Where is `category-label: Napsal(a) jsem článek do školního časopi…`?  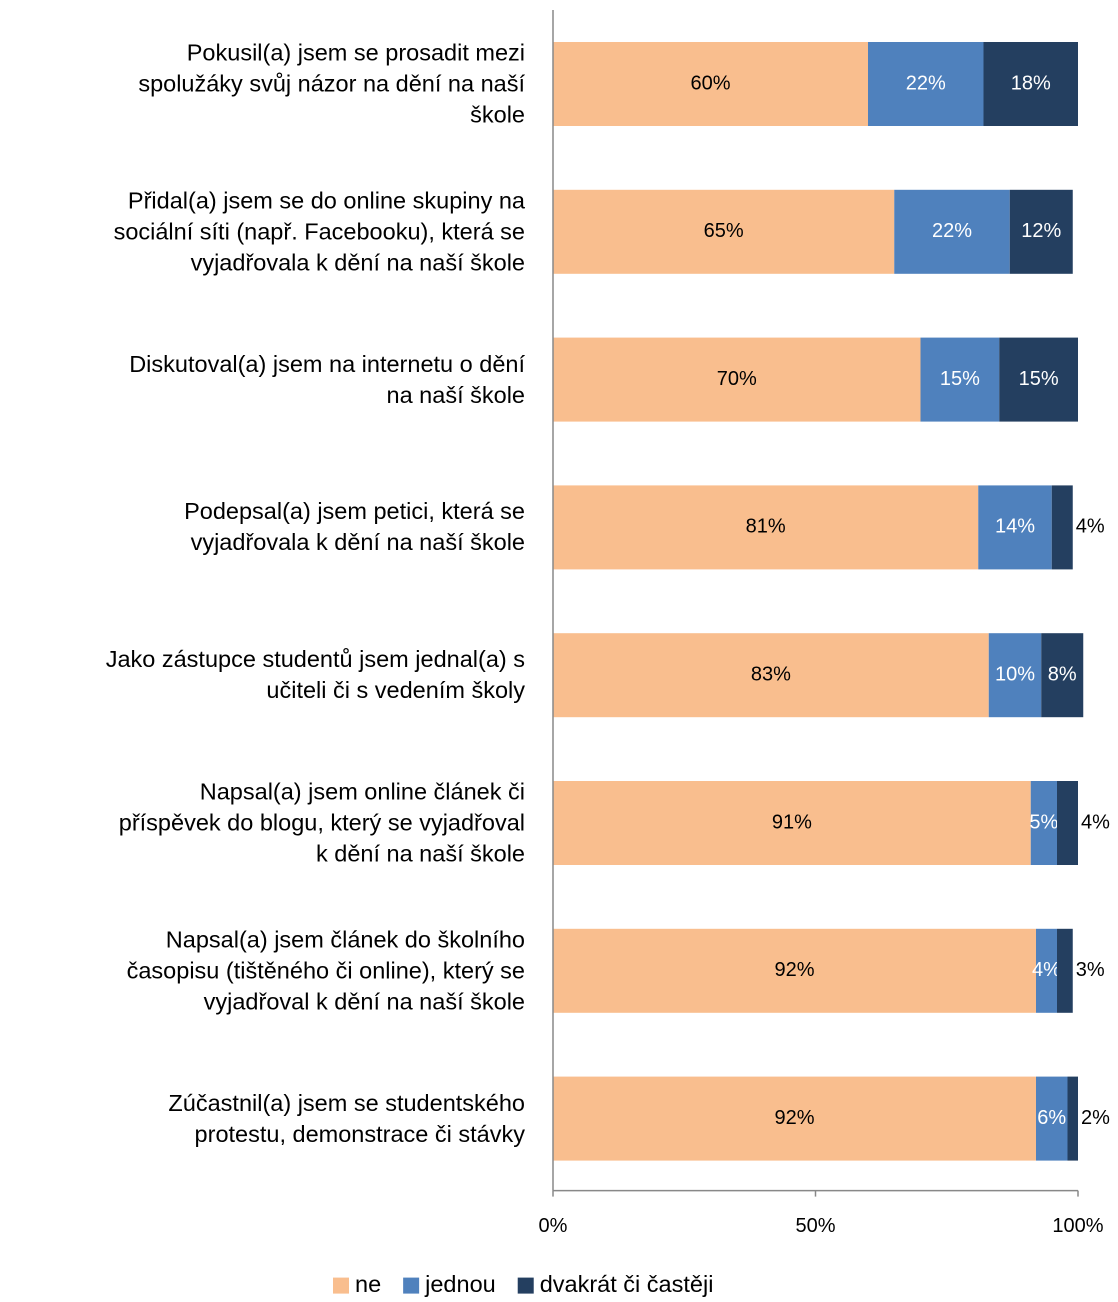 category-label: Napsal(a) jsem článek do školního časopi… is located at coordinates (325, 970).